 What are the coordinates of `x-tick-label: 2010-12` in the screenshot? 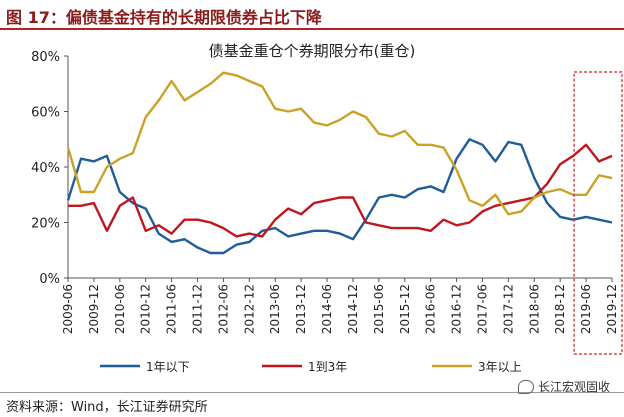 It's located at (146, 309).